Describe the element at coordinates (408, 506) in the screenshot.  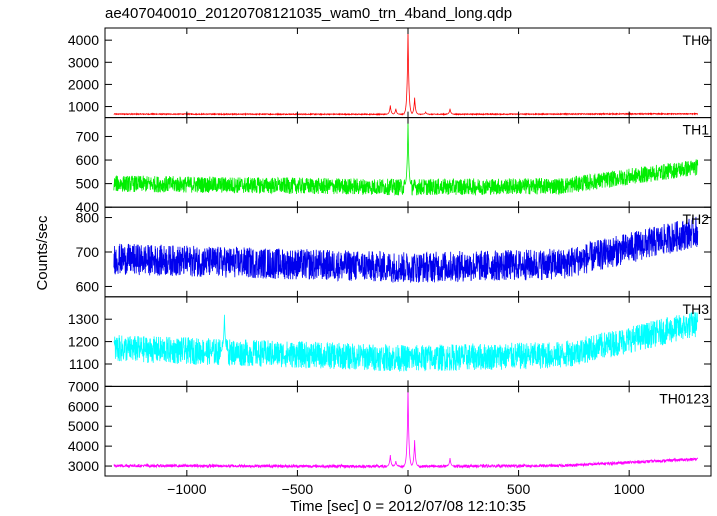
I see `x-axis-label: Time [sec] 0 = 2012/07/08 12:10:35` at that location.